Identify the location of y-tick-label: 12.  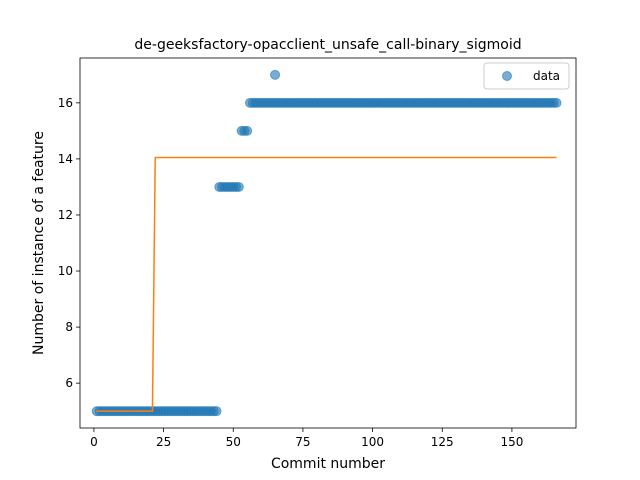
(65, 215).